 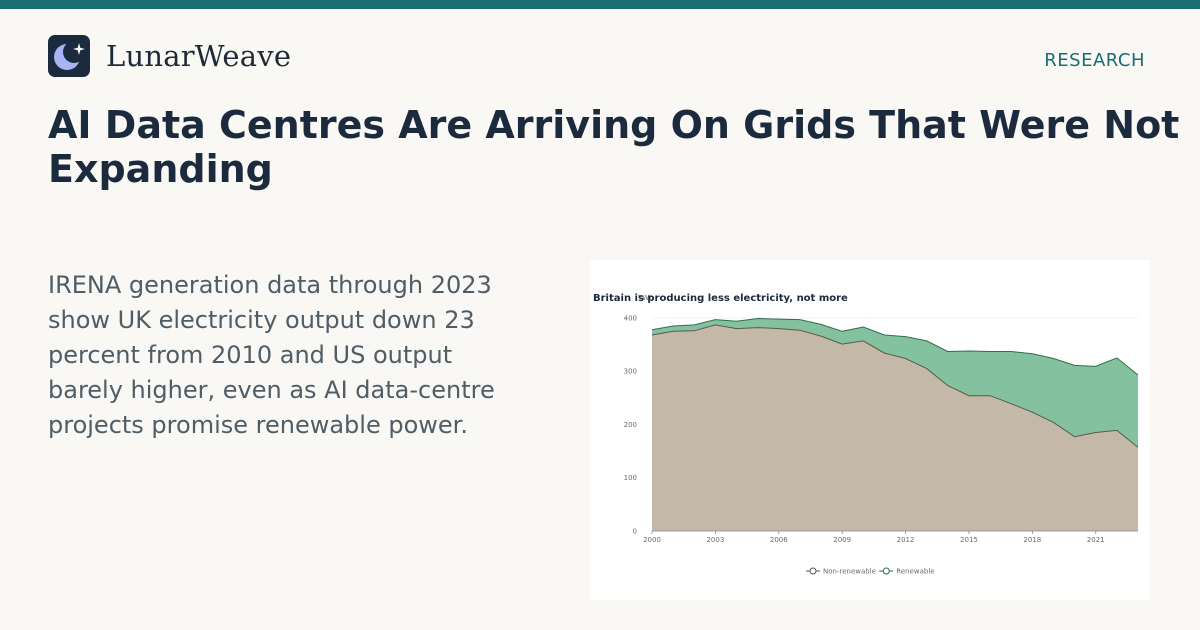 What do you see at coordinates (630, 425) in the screenshot?
I see `y-tick-label-200: 200` at bounding box center [630, 425].